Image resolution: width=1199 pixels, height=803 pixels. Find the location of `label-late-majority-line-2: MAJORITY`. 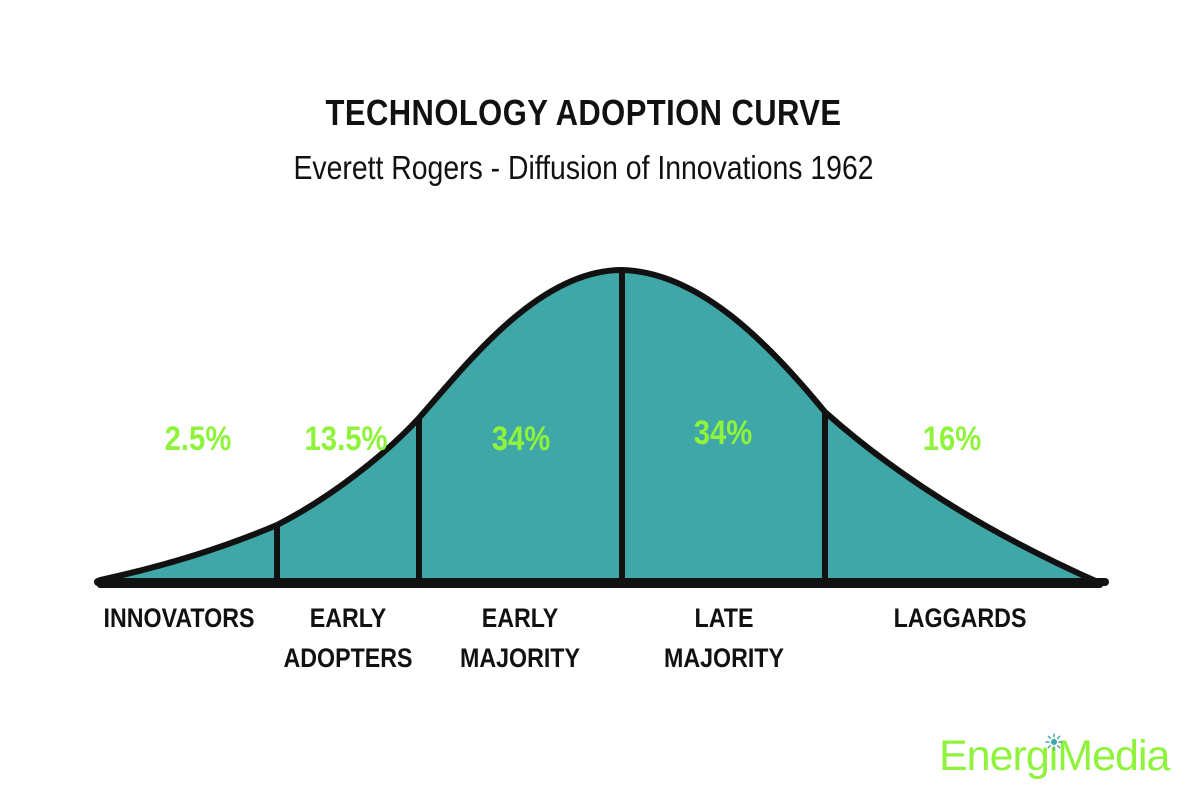

label-late-majority-line-2: MAJORITY is located at coordinates (724, 658).